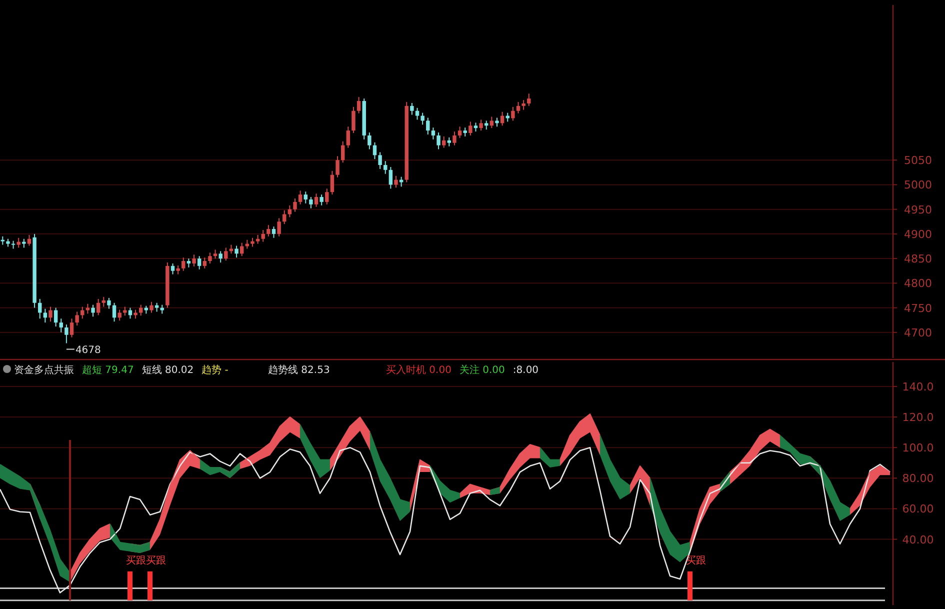 The image size is (945, 609). What do you see at coordinates (482, 370) in the screenshot?
I see `annotation: 关注 0.00` at bounding box center [482, 370].